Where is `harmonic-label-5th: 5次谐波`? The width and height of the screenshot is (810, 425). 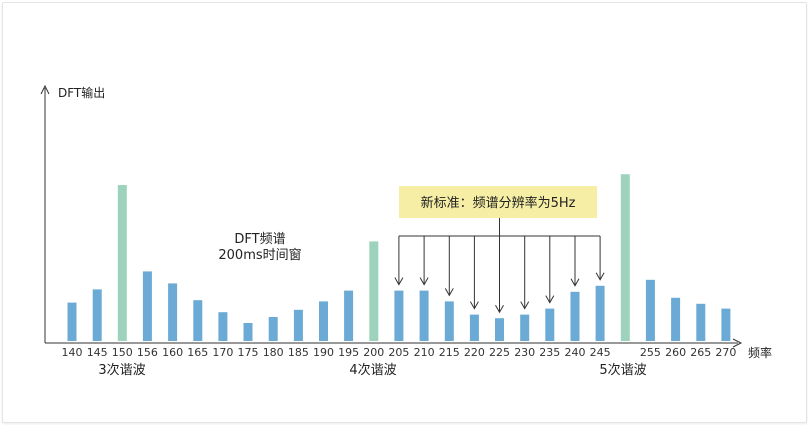
harmonic-label-5th: 5次谐波 is located at coordinates (622, 370).